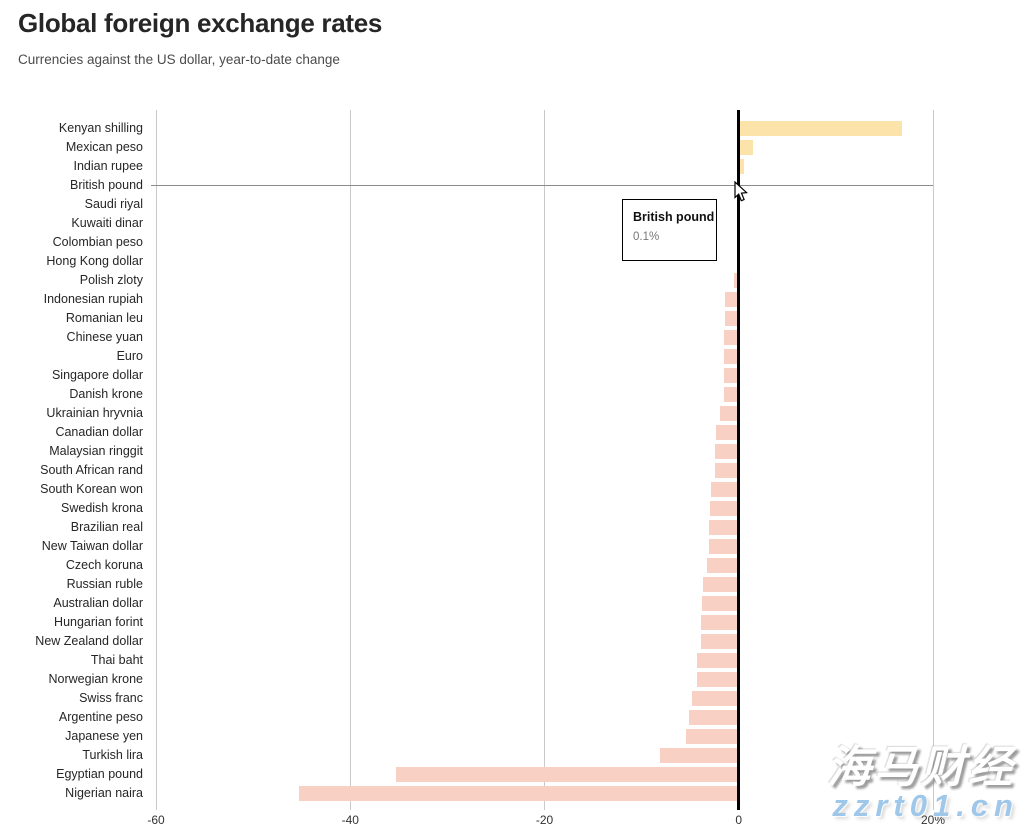 This screenshot has width=1023, height=835. Describe the element at coordinates (715, 698) in the screenshot. I see `bar-swiss-franc` at that location.